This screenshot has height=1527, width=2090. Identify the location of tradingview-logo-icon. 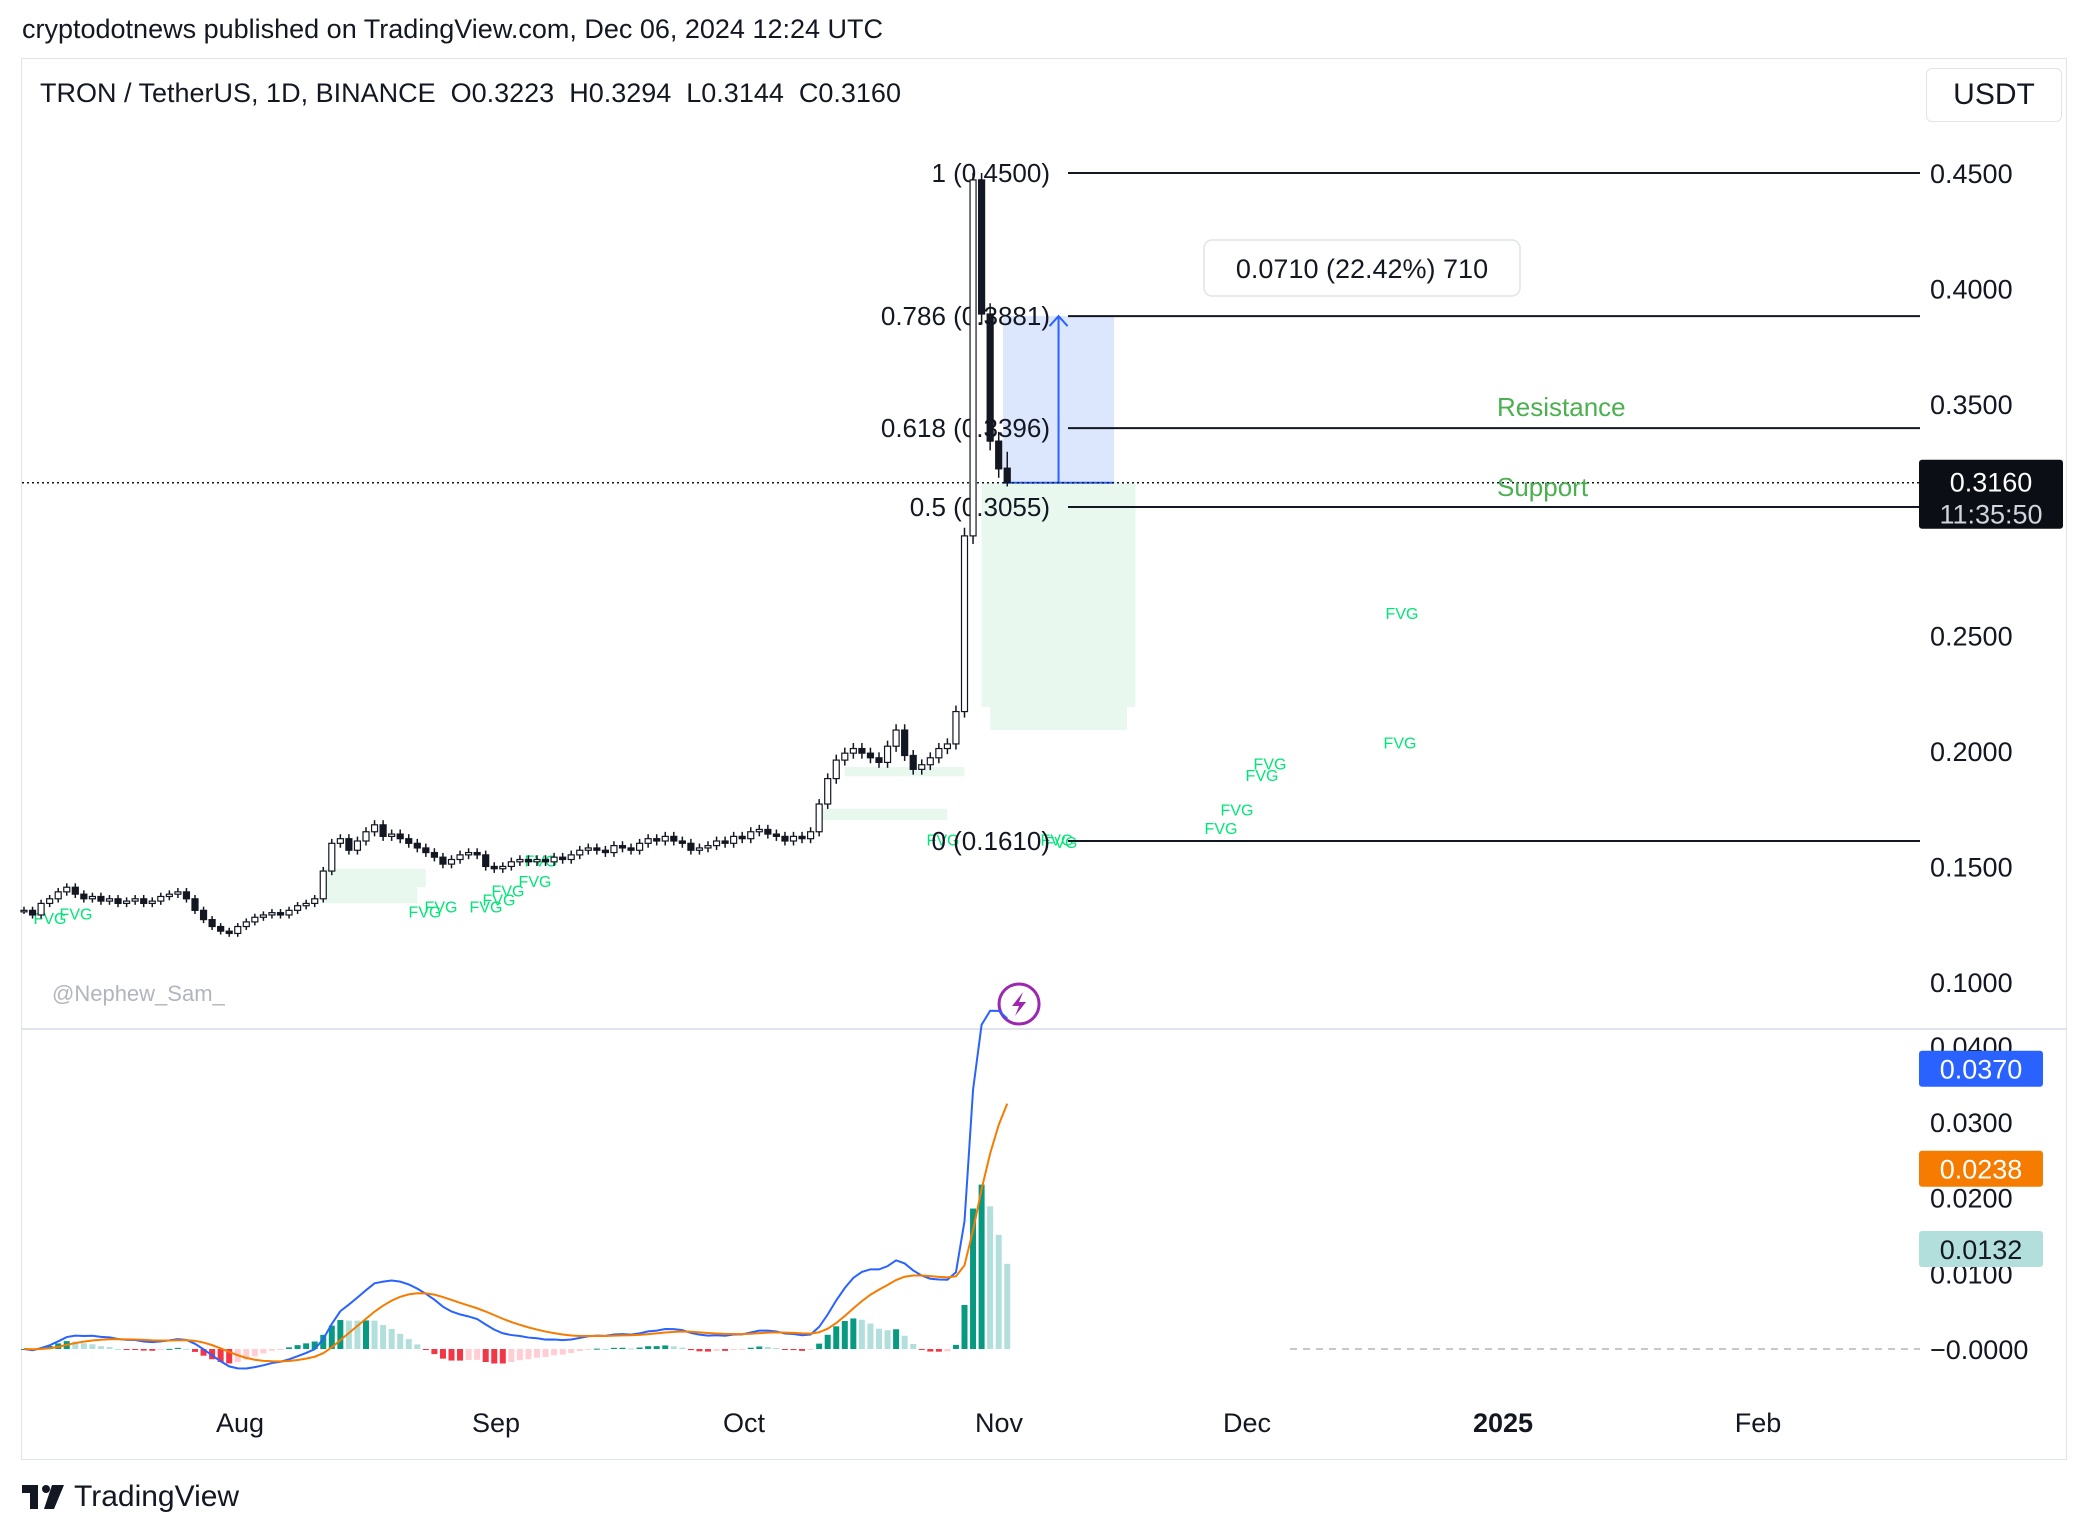
(43, 1497).